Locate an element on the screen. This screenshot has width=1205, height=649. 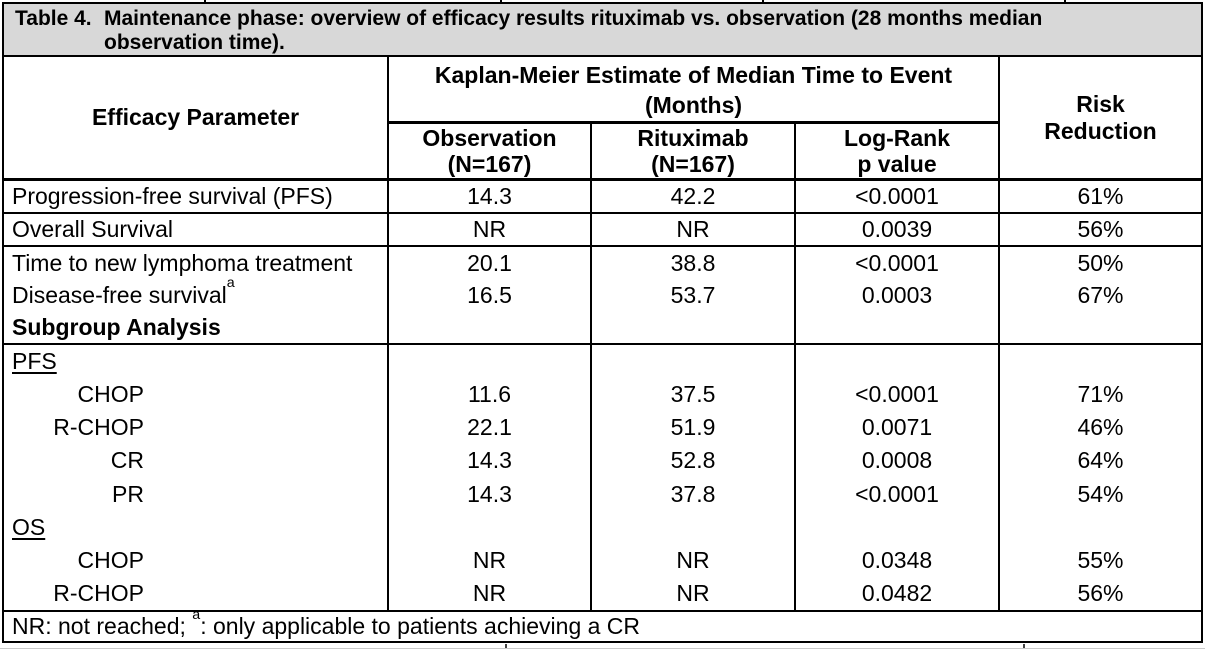
cell-observation: 20.1 is located at coordinates (490, 263).